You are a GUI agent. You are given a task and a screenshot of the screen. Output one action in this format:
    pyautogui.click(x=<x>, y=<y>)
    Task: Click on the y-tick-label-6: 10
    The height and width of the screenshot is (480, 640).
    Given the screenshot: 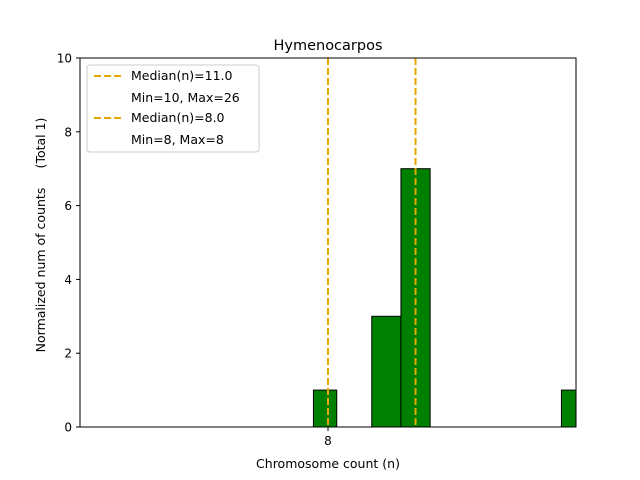 What is the action you would take?
    pyautogui.click(x=64, y=59)
    